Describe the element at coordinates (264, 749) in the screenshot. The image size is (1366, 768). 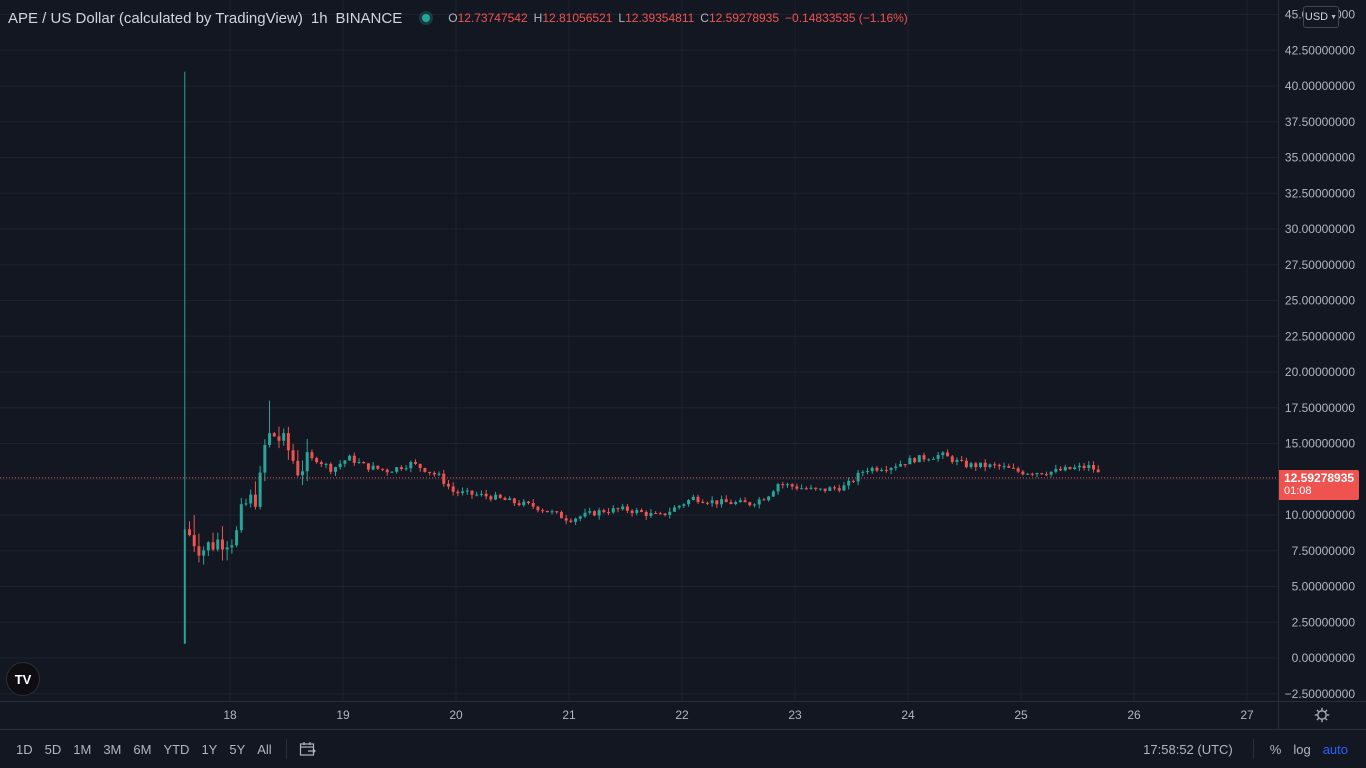
I see `range-button-all: All` at that location.